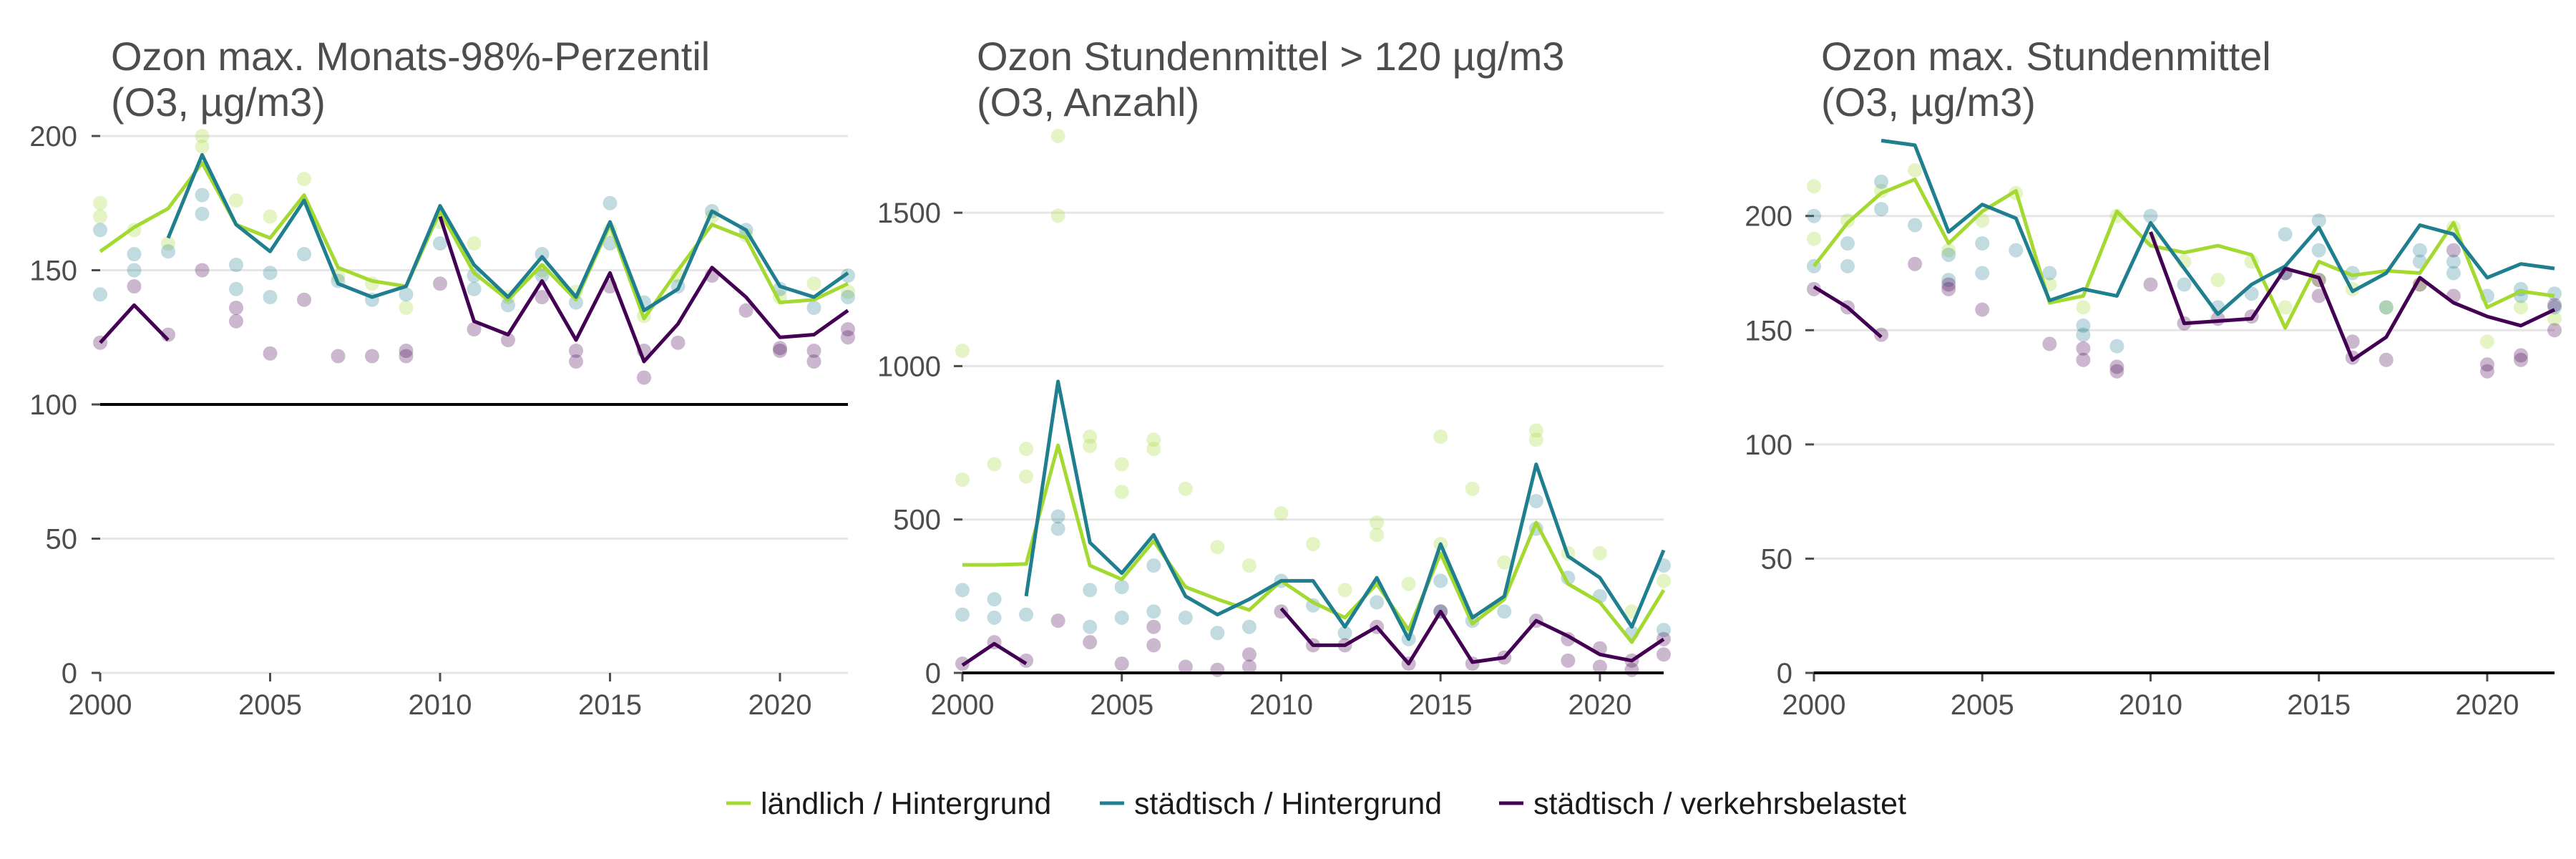 This screenshot has height=859, width=2576. What do you see at coordinates (53, 136) in the screenshot?
I see `y-tick-label: 200` at bounding box center [53, 136].